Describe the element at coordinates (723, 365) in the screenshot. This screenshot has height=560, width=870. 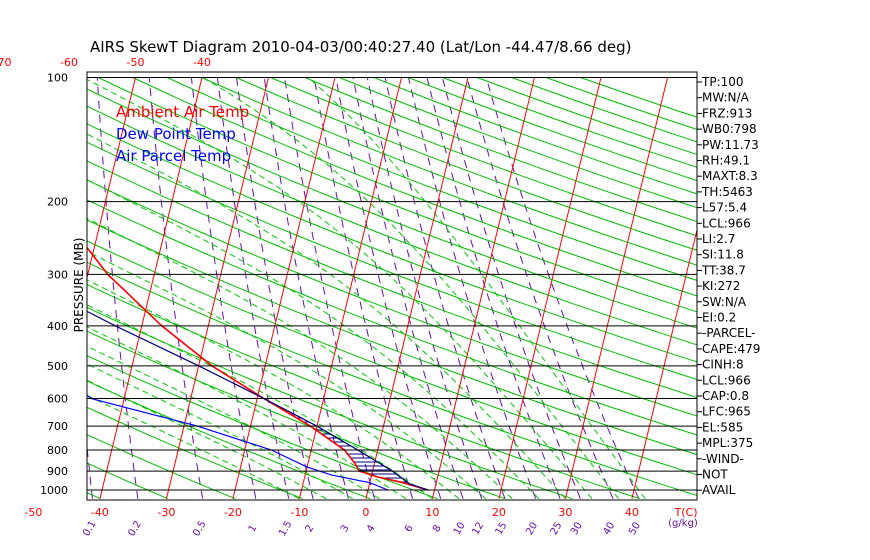
I see `index-value: CINH:8` at that location.